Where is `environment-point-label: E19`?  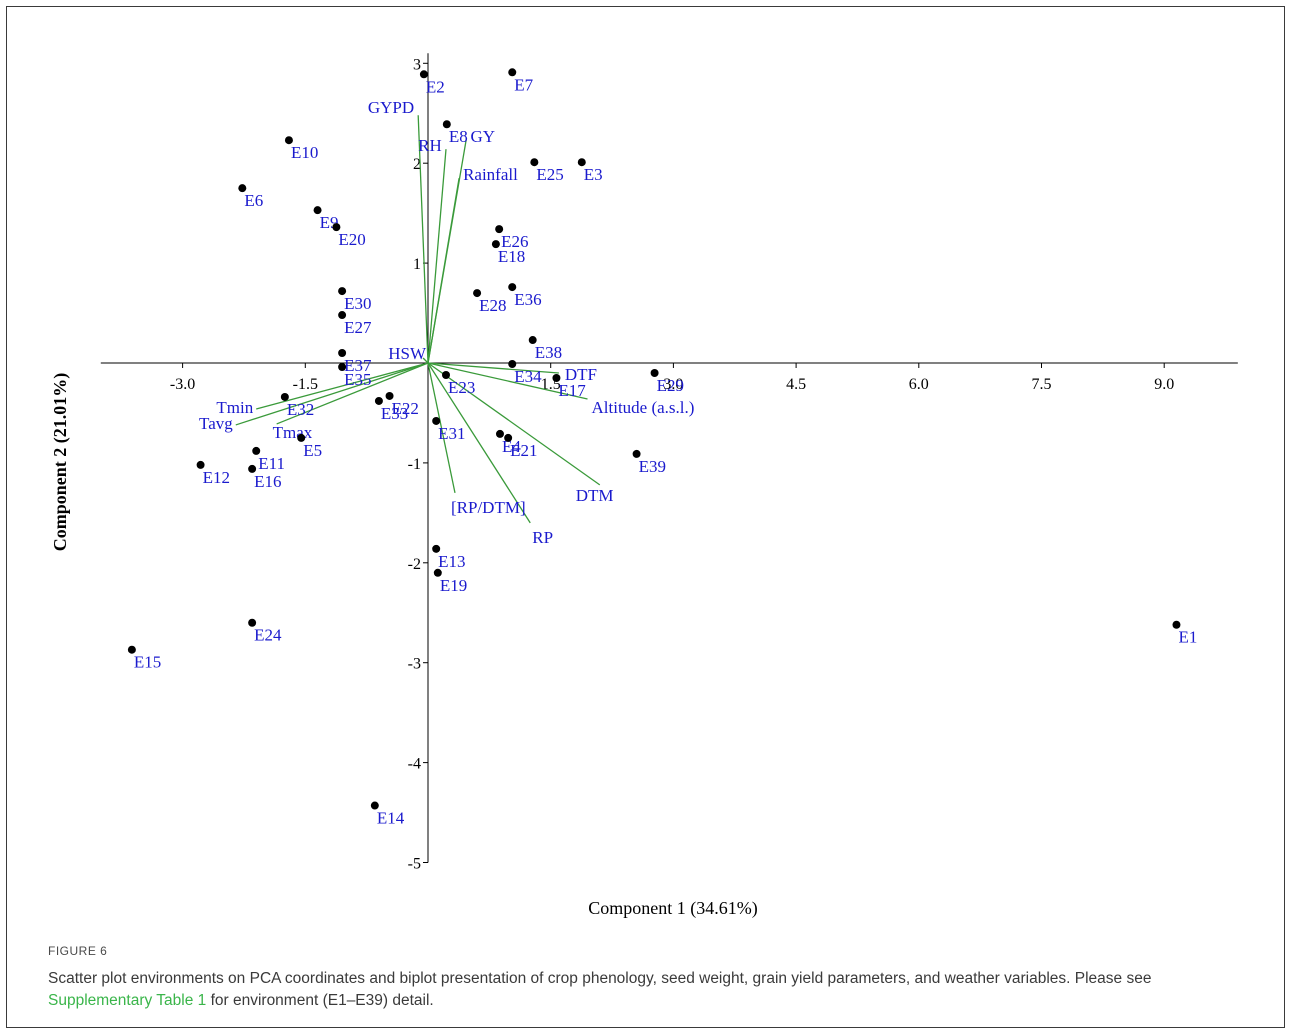
environment-point-label: E19 is located at coordinates (453, 585).